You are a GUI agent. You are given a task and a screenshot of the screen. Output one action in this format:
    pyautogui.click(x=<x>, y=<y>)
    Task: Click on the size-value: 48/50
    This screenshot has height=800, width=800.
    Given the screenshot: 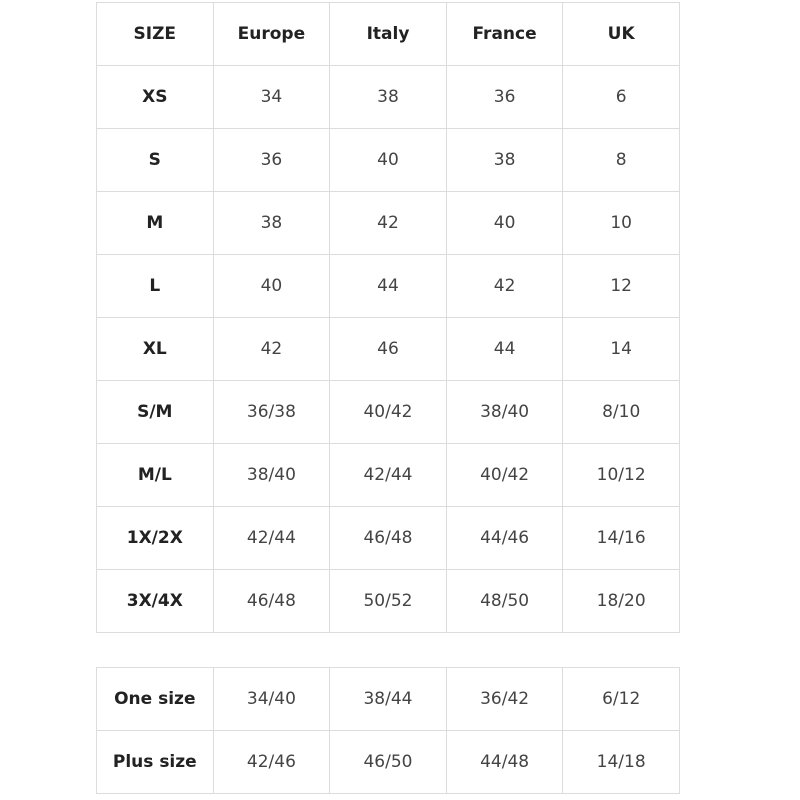 What is the action you would take?
    pyautogui.click(x=504, y=601)
    